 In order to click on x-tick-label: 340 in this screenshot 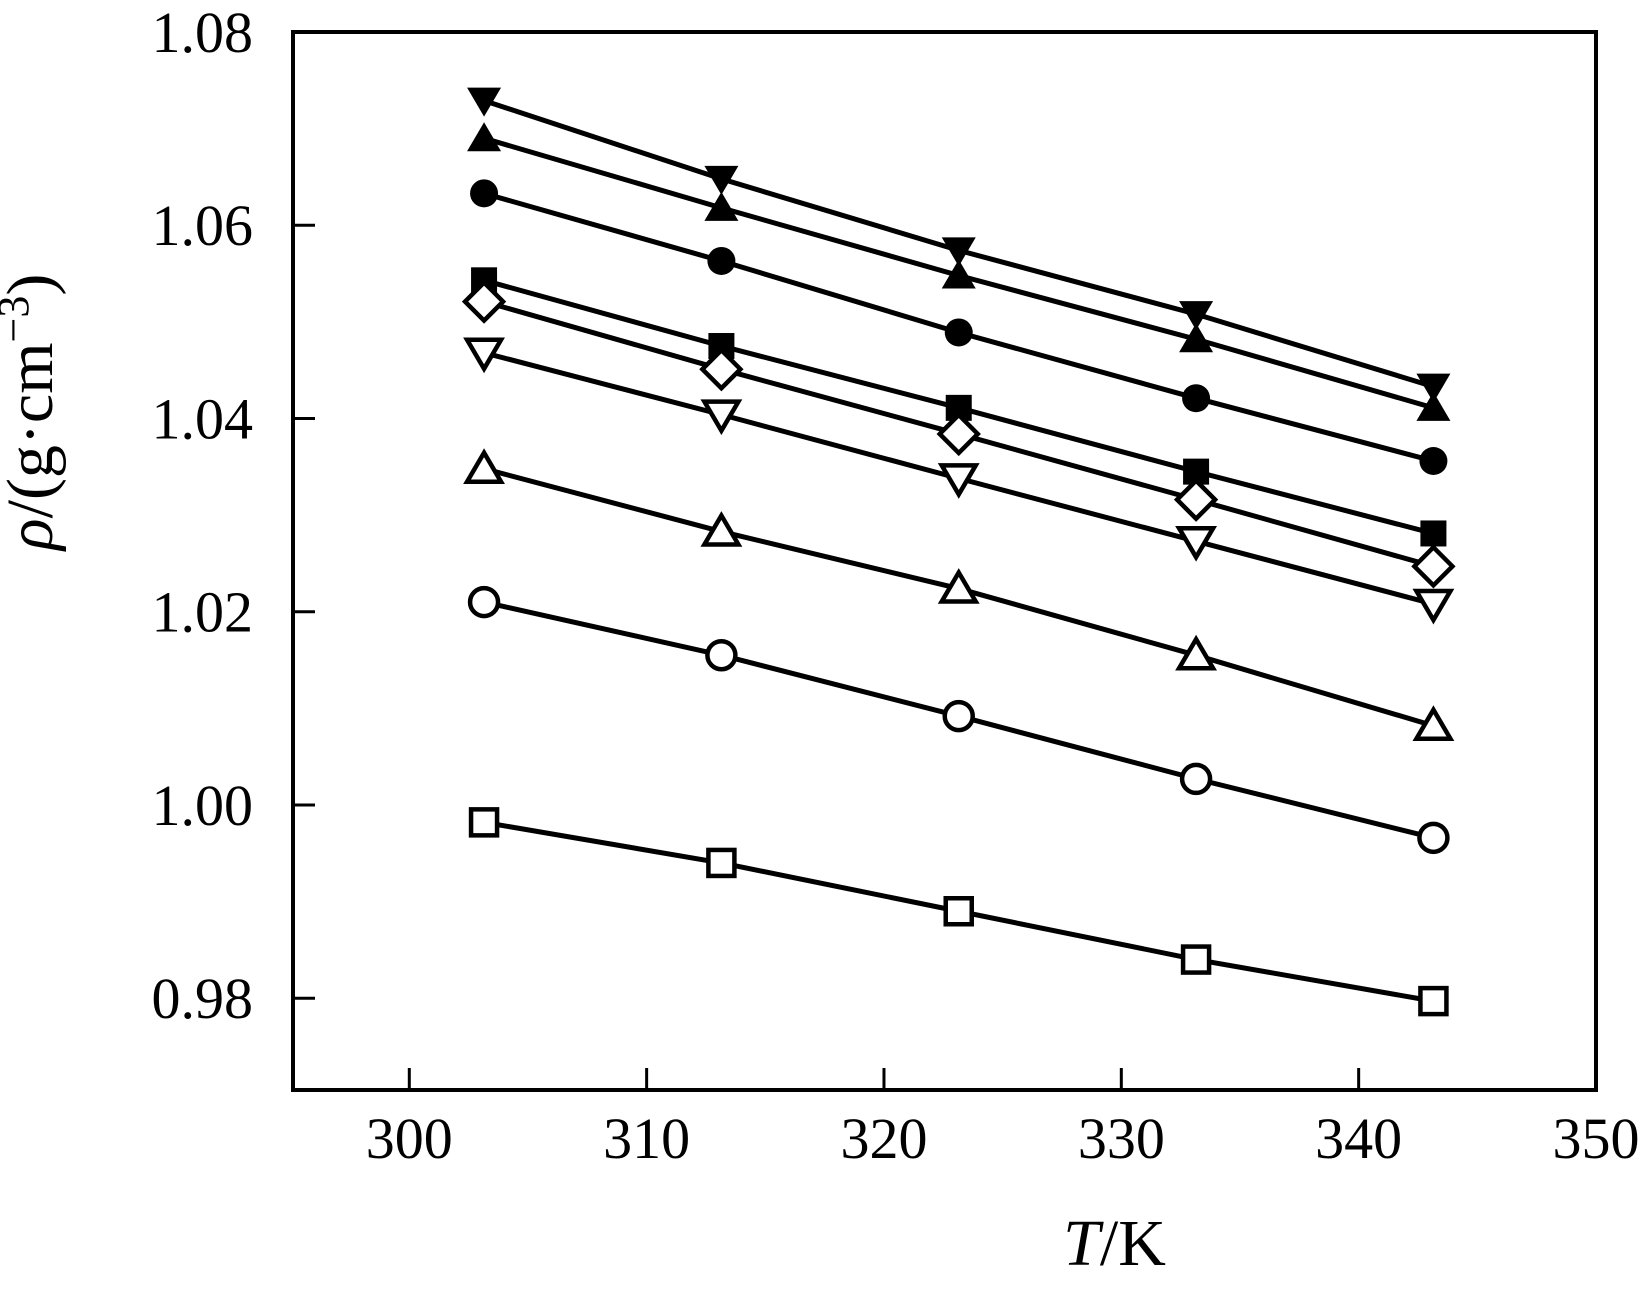, I will do `click(1358, 1138)`.